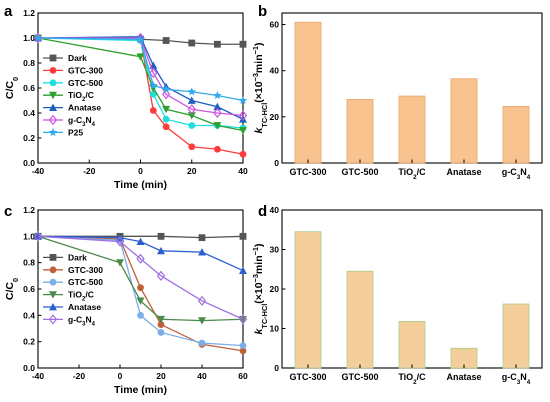 The height and width of the screenshot is (402, 550). I want to click on panel-label-b: b, so click(262, 11).